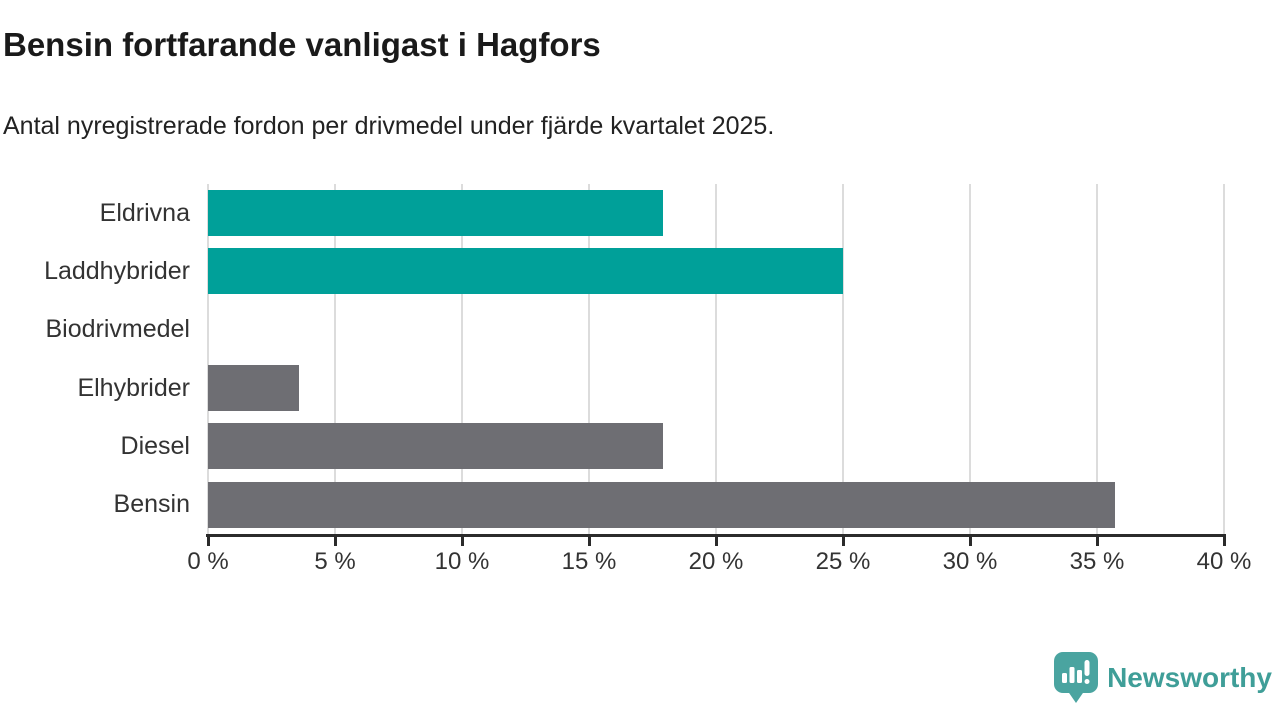 The image size is (1280, 720). Describe the element at coordinates (462, 561) in the screenshot. I see `x-tick-label-10: 10 %` at that location.